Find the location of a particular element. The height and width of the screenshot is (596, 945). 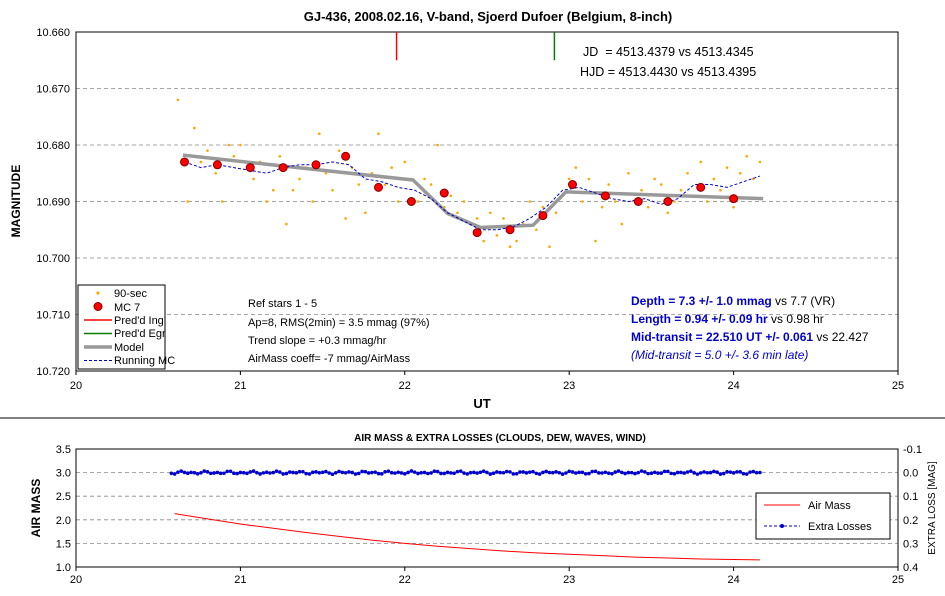

legend-label-mc7: MC 7 is located at coordinates (127, 308).